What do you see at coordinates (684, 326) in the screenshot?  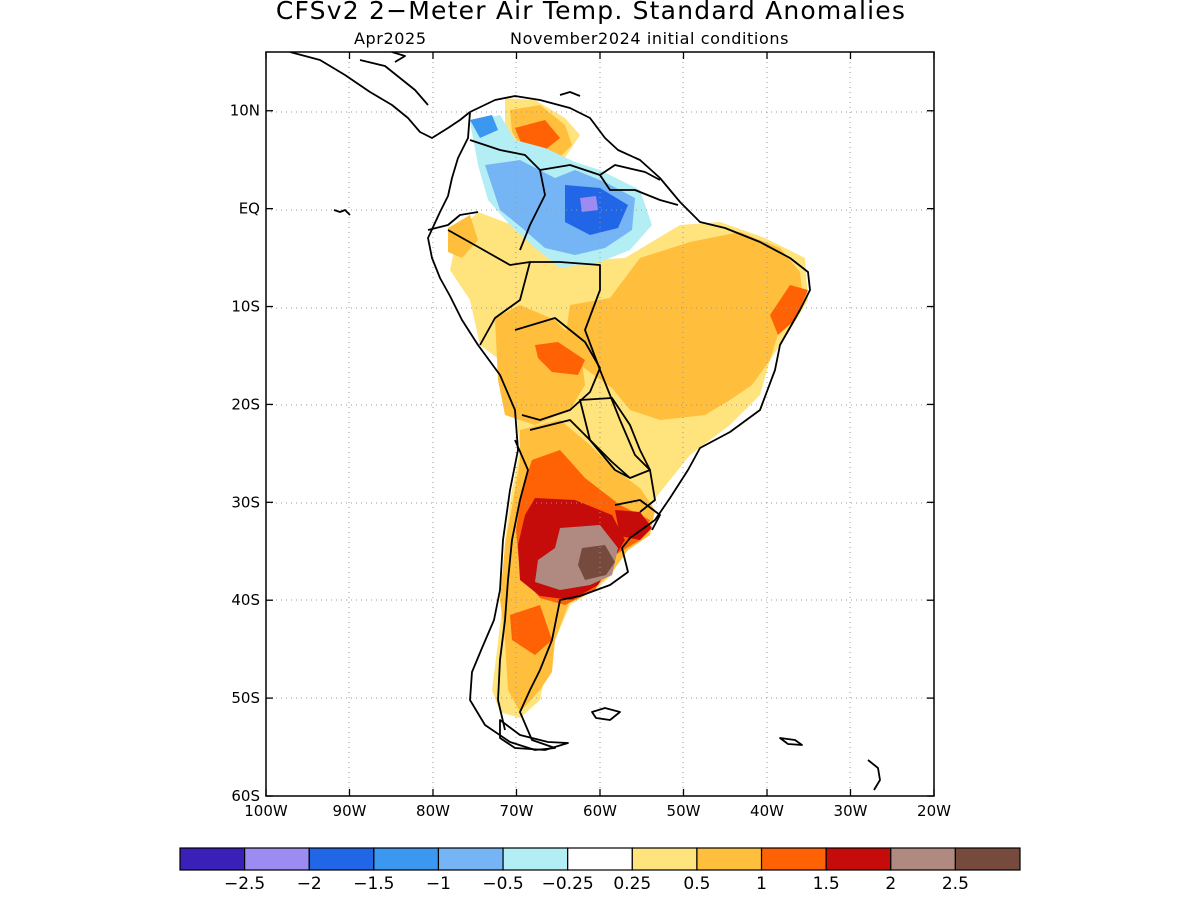 I see `anomaly-field-central-brazil` at bounding box center [684, 326].